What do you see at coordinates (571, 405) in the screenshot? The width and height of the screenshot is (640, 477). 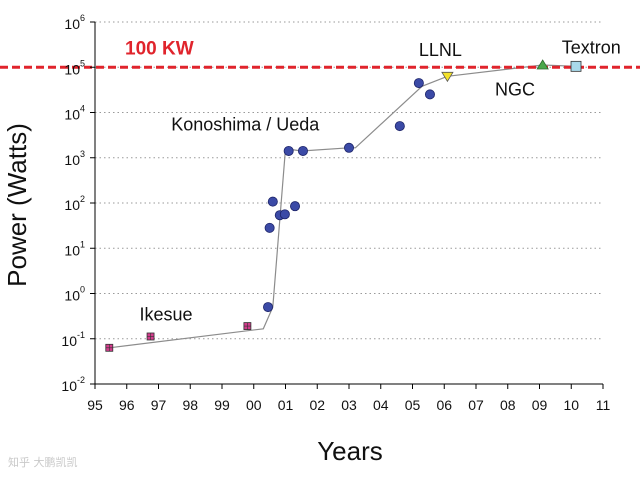 I see `x-tick-label-10: 10` at bounding box center [571, 405].